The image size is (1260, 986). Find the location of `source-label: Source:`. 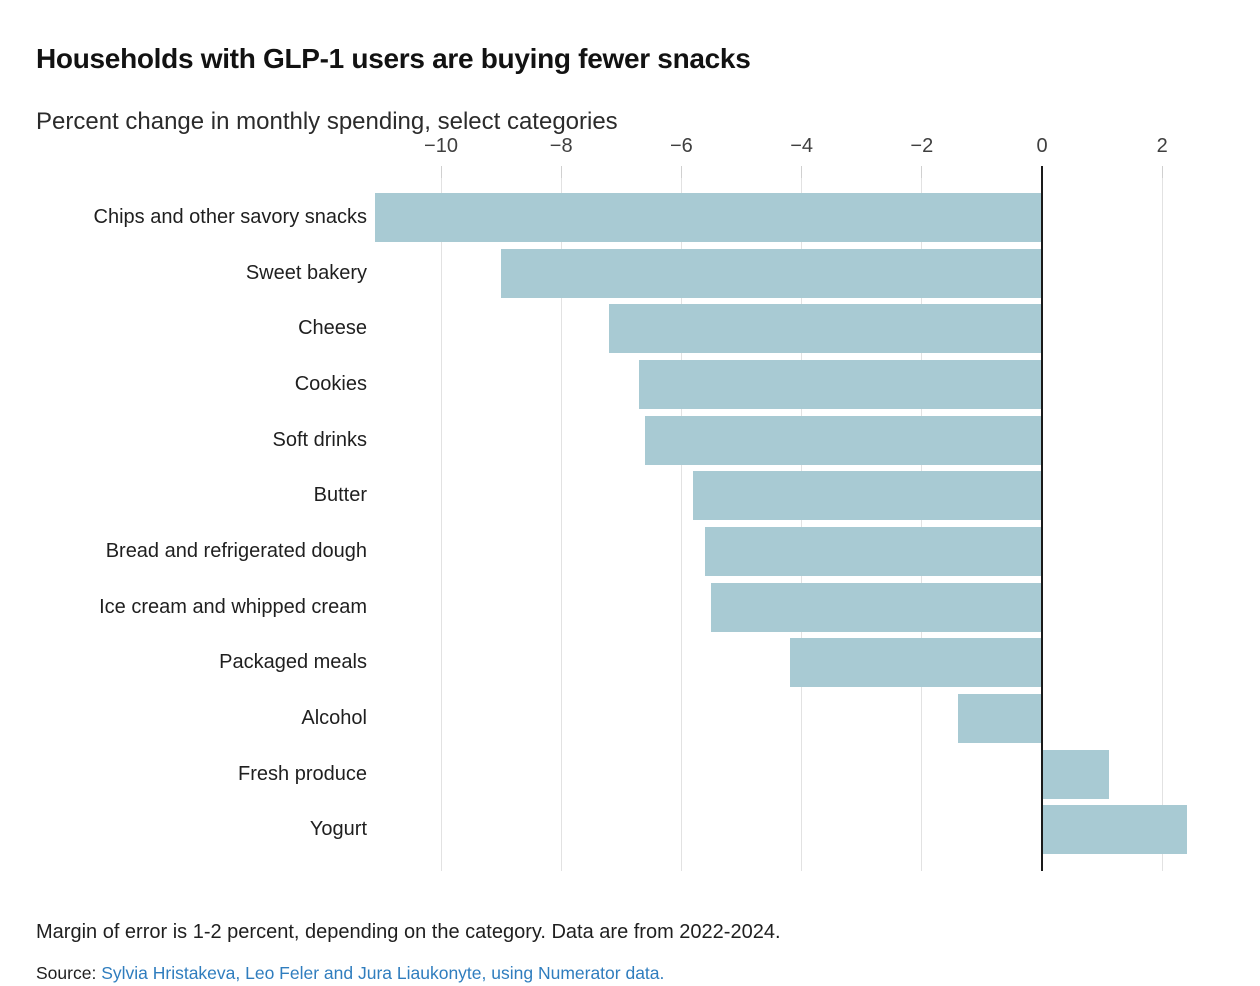

source-label: Source: is located at coordinates (66, 972).